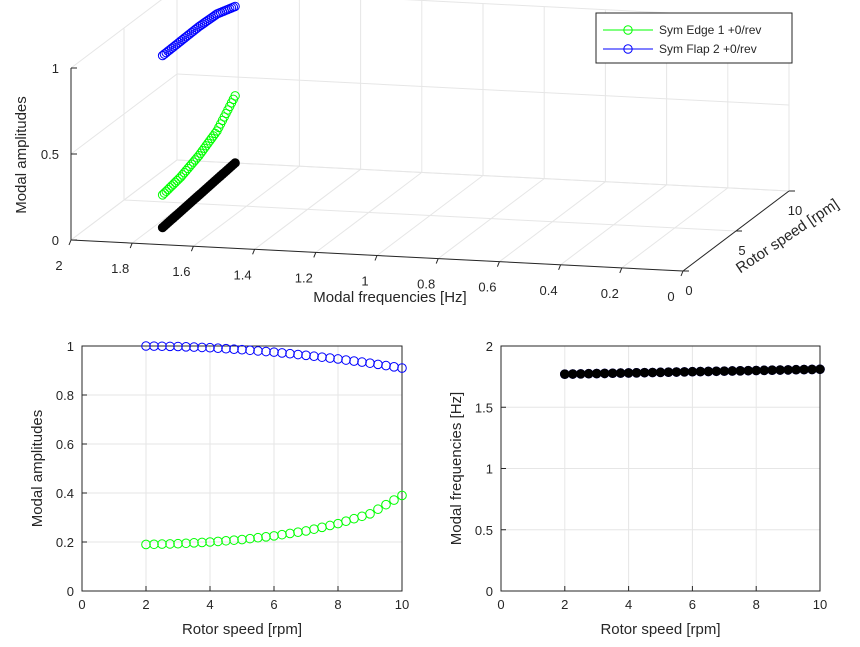 The width and height of the screenshot is (860, 647). I want to click on legend-label: Sym Edge 1 +0/rev, so click(710, 30).